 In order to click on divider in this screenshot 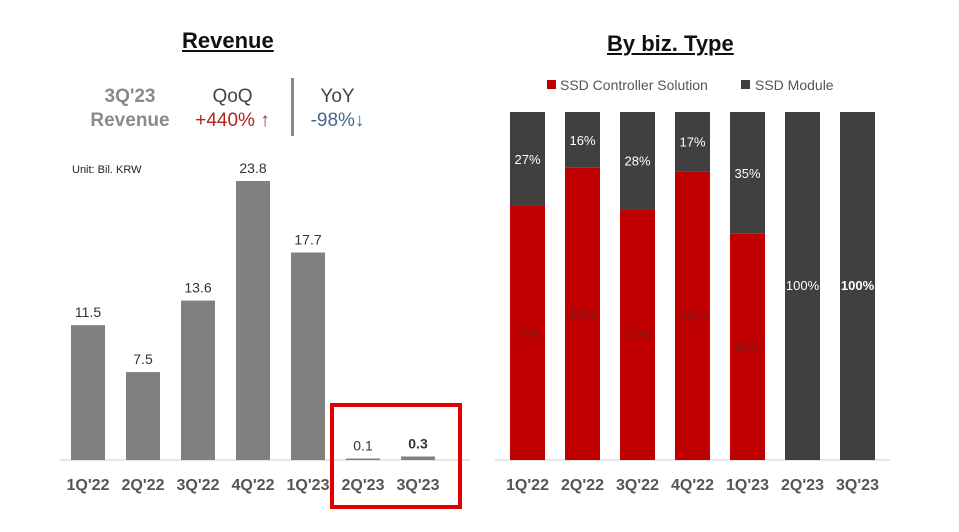, I will do `click(292, 107)`.